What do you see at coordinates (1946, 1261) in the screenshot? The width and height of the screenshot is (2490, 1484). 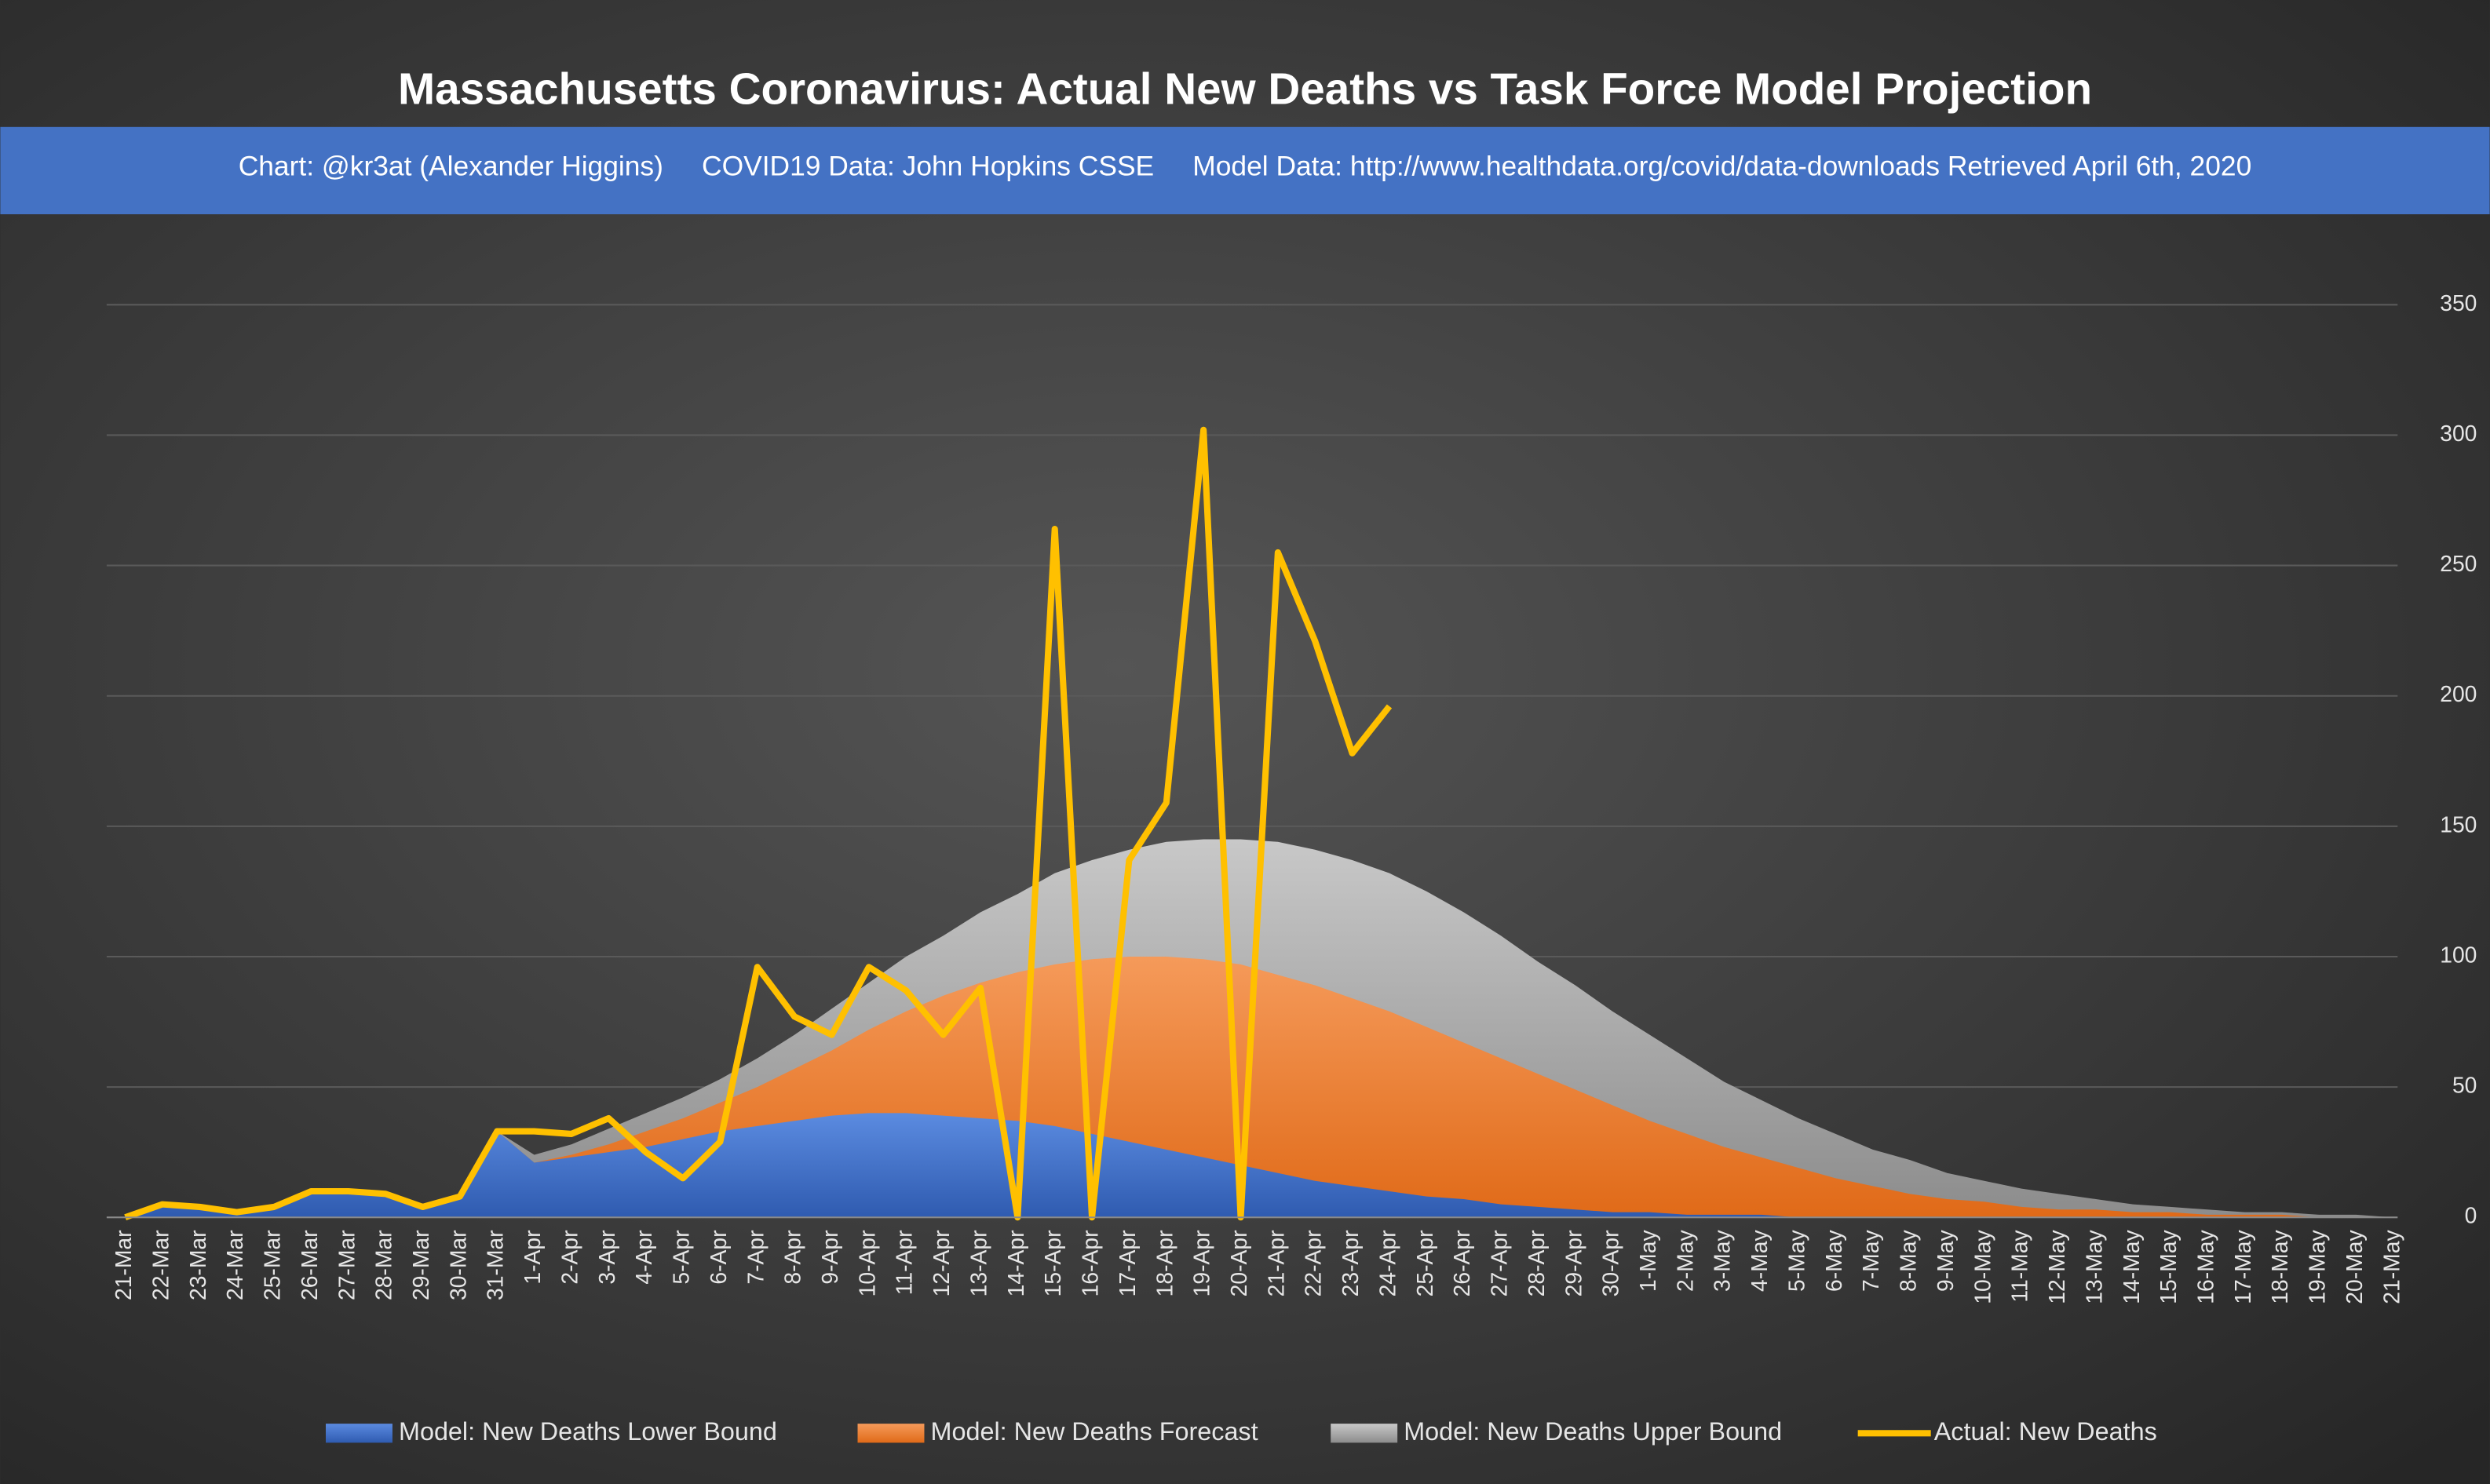 I see `x-tick-label: 9-May` at bounding box center [1946, 1261].